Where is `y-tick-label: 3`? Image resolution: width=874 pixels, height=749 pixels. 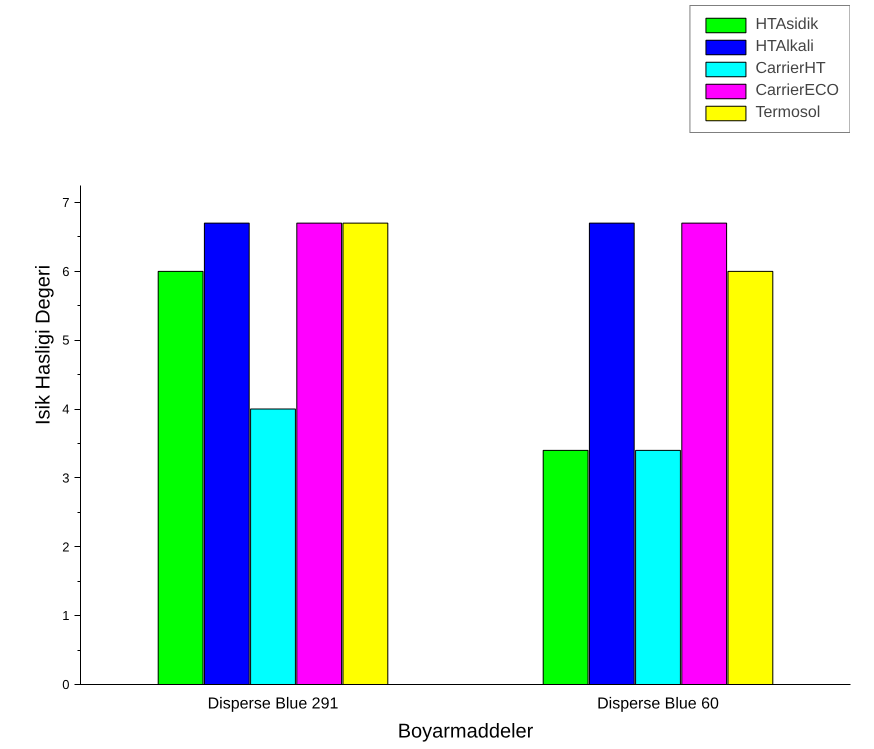 y-tick-label: 3 is located at coordinates (66, 478).